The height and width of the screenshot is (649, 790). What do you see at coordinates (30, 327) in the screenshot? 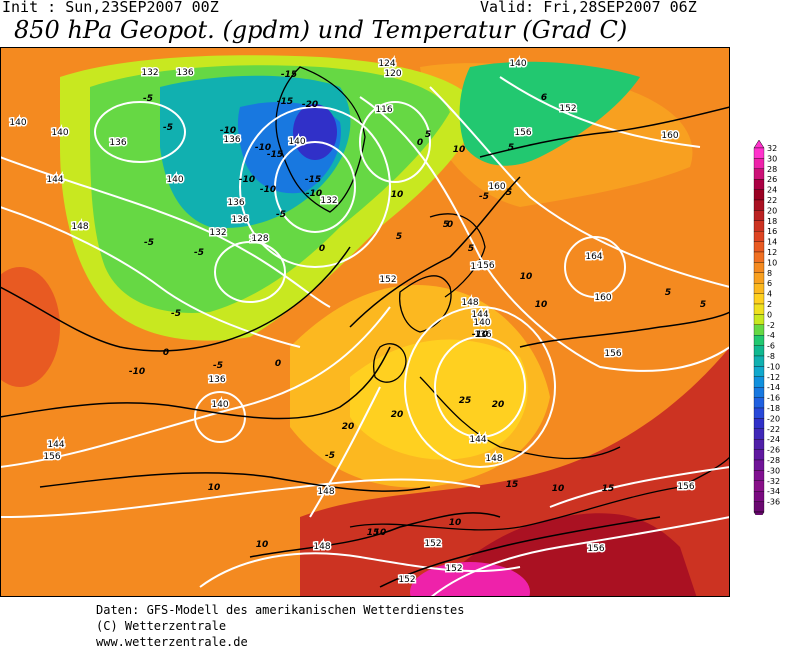
I see `temp-field-warm-west` at bounding box center [30, 327].